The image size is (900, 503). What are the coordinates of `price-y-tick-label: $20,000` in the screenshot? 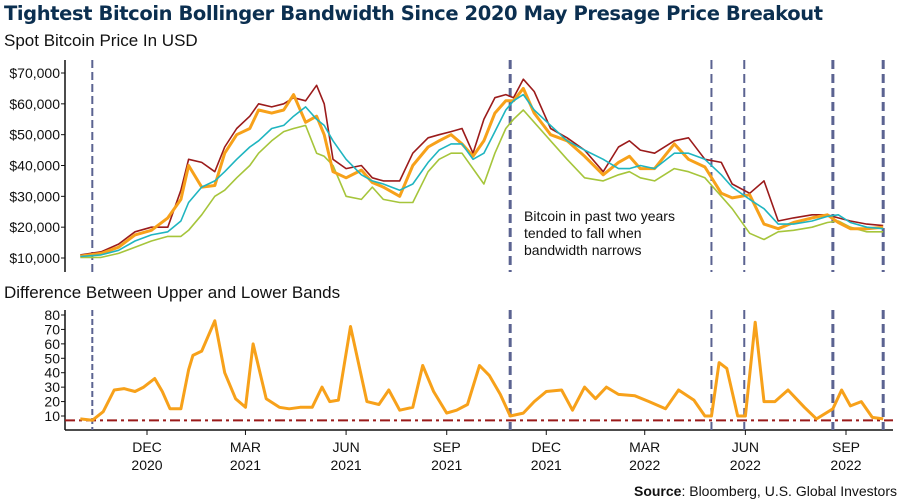 It's located at (34, 227).